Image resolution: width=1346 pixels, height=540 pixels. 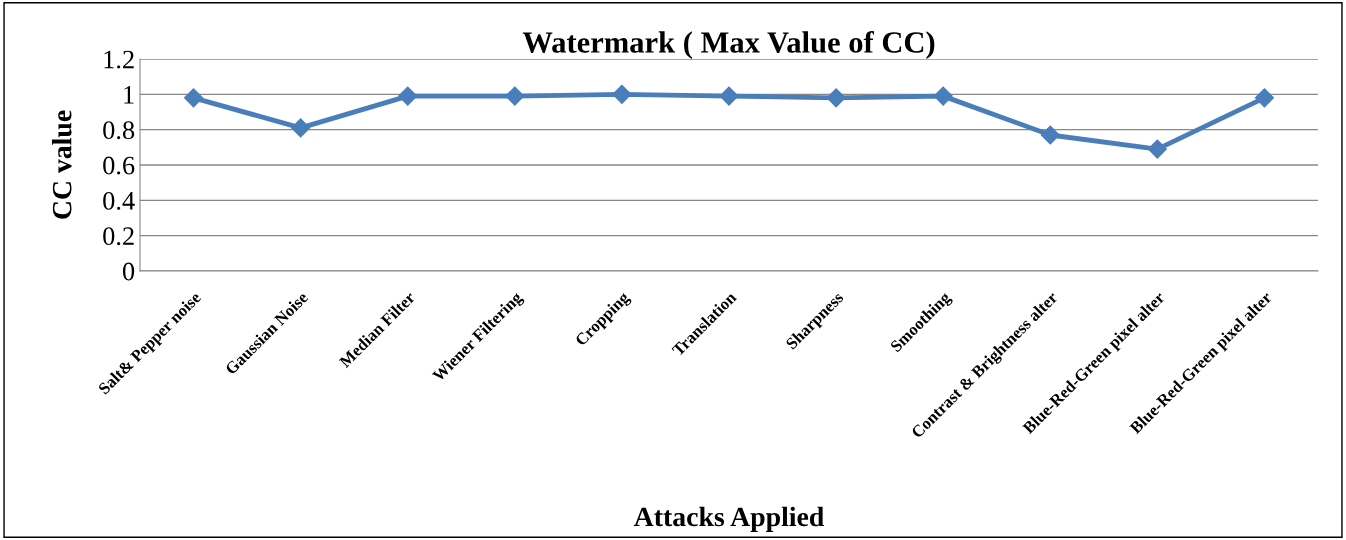 I want to click on y-tick-label: 0.8, so click(x=119, y=130).